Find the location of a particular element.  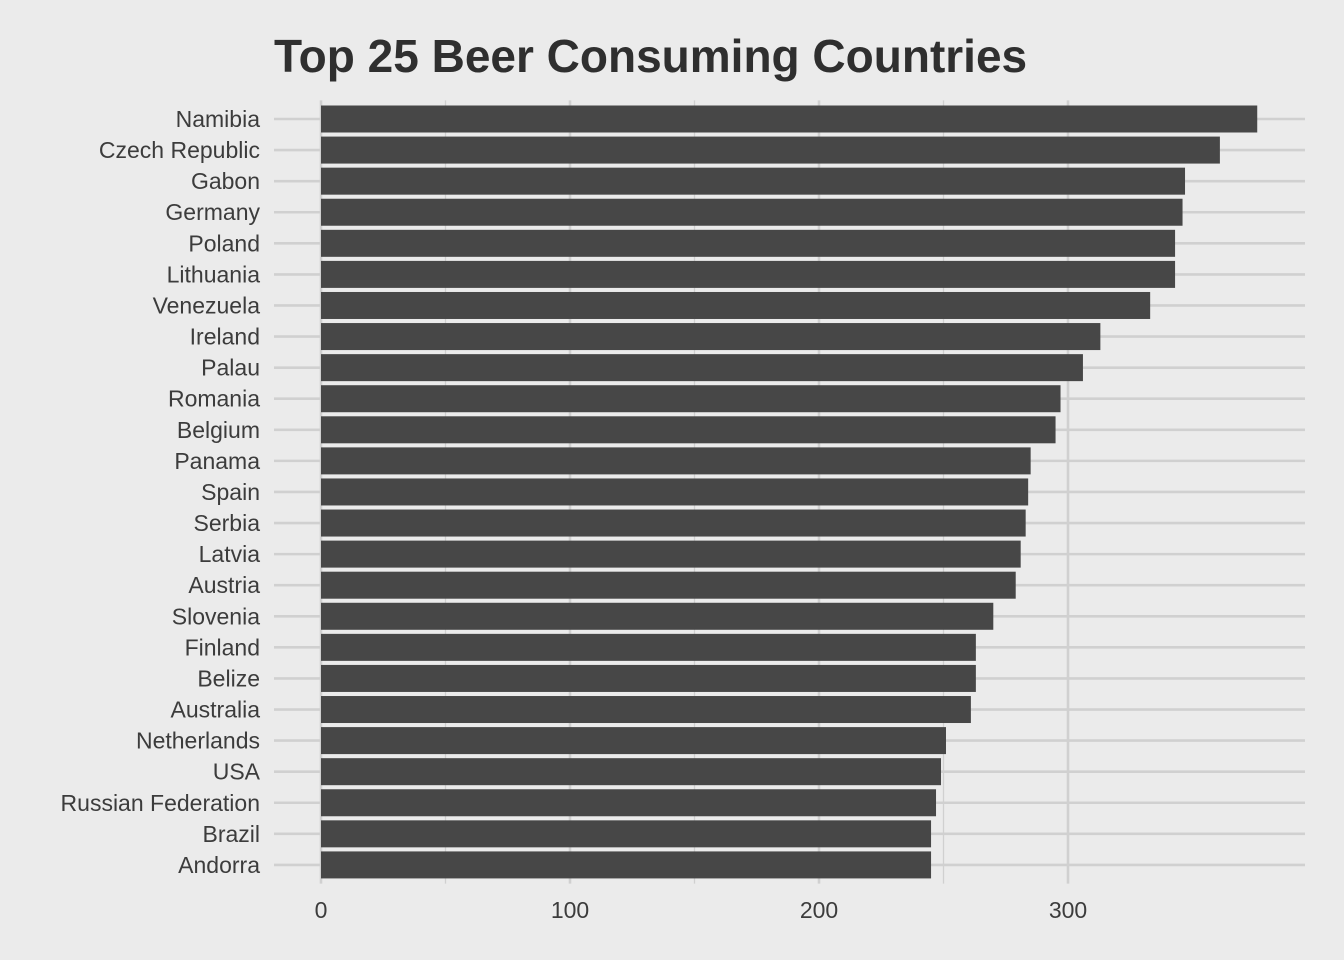

y-tick-label: Ireland is located at coordinates (225, 337).